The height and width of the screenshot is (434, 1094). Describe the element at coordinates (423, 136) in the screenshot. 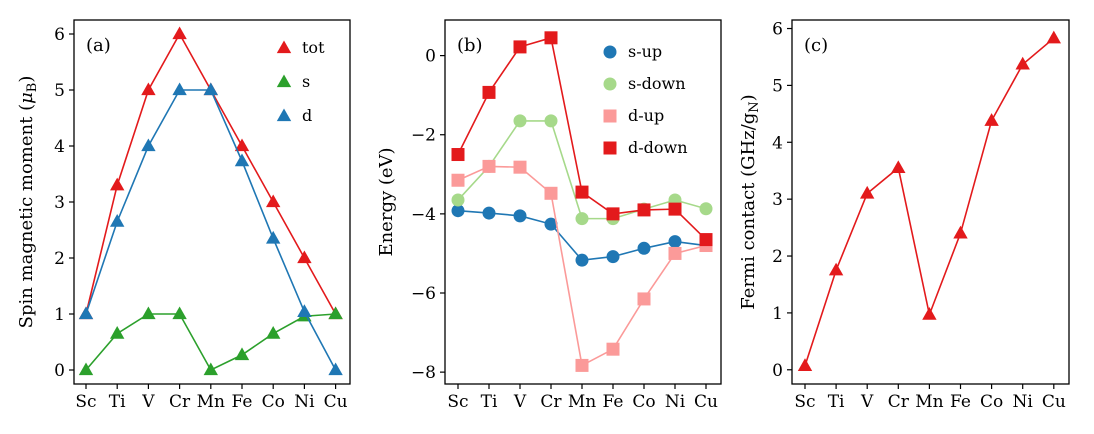

I see `y-tick-label: −2` at that location.